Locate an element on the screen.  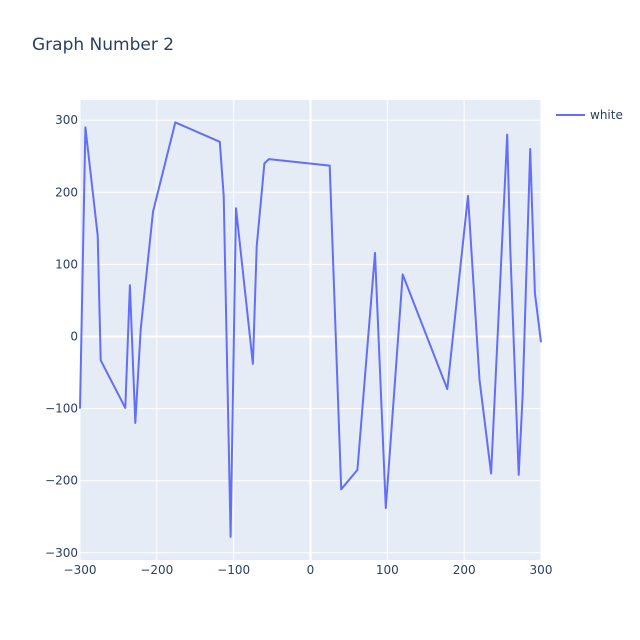
legend: white is located at coordinates (589, 115).